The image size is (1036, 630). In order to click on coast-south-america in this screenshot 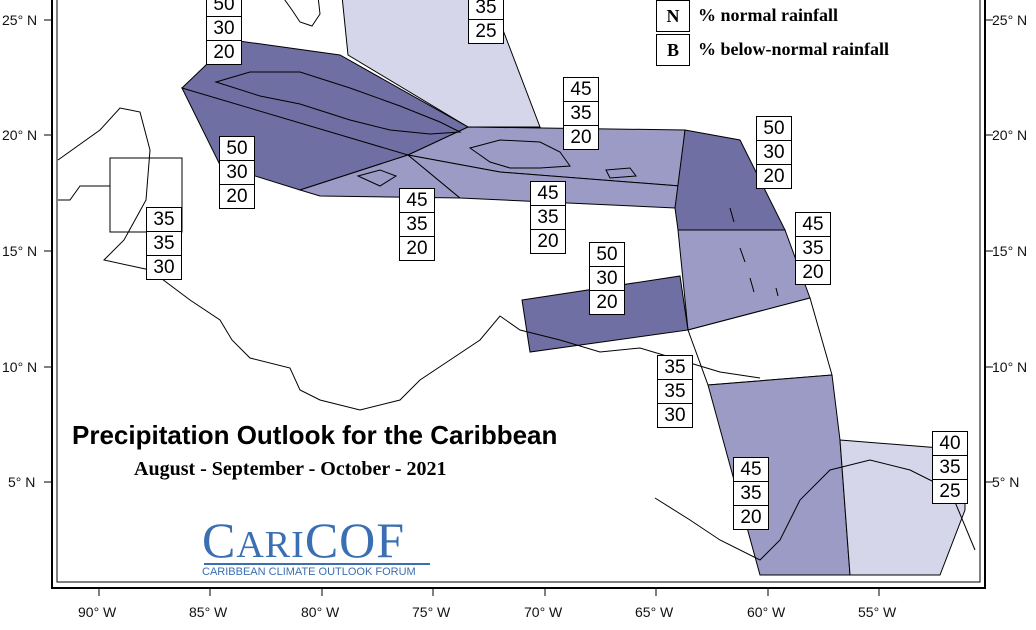, I will do `click(815, 510)`.